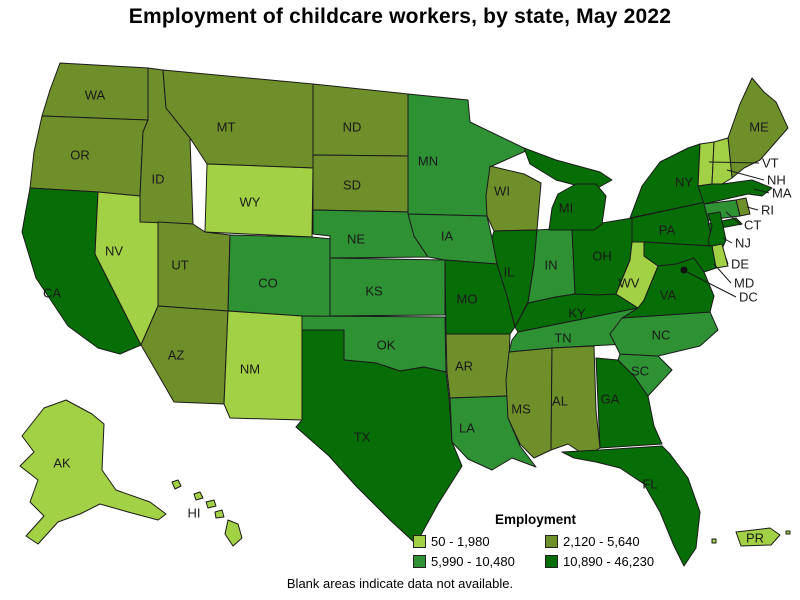  I want to click on state-label-mo: MO, so click(467, 298).